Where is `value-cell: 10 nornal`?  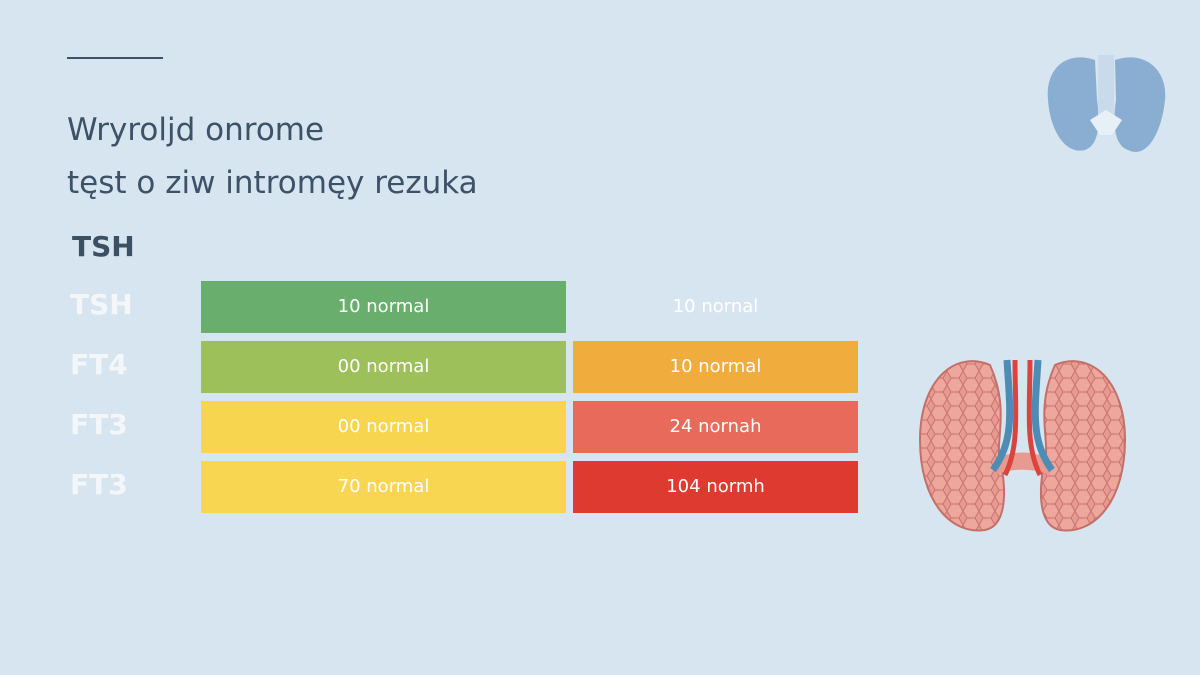
value-cell: 10 nornal is located at coordinates (715, 306).